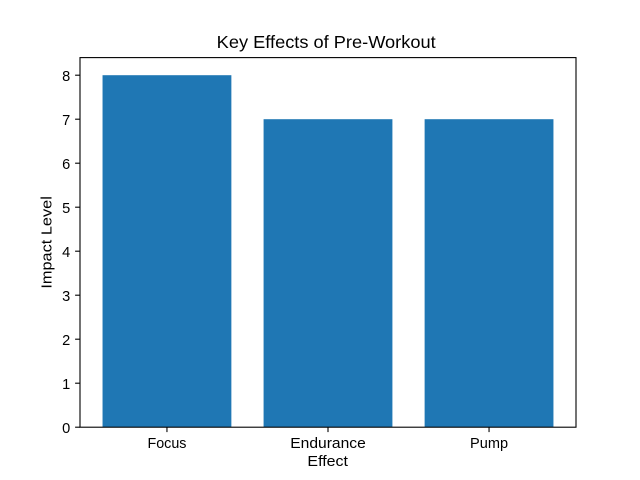 The image size is (640, 480). I want to click on svg-text: 7, so click(66, 121).